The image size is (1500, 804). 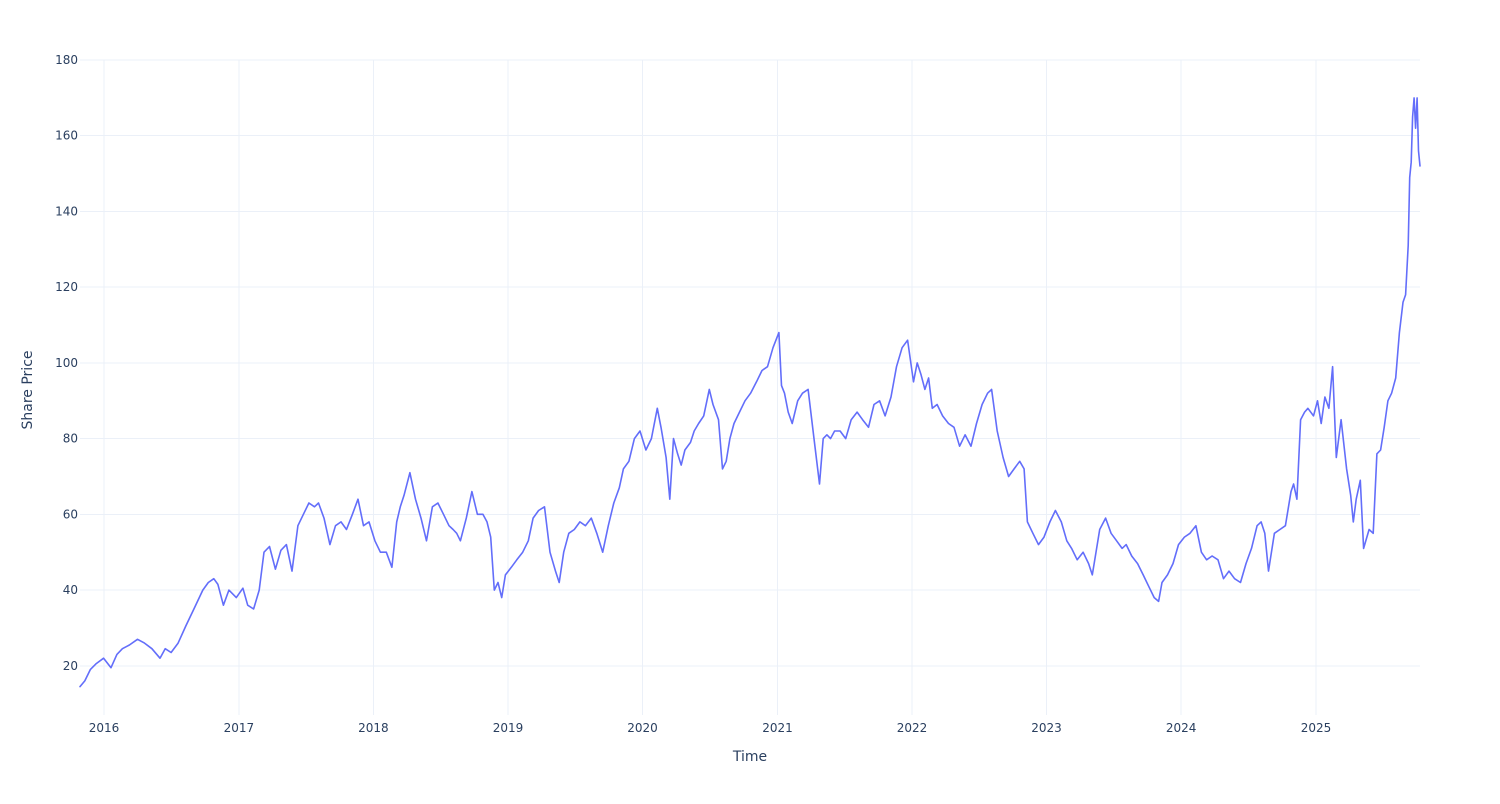 What do you see at coordinates (1046, 728) in the screenshot?
I see `x-tick-label: 2023` at bounding box center [1046, 728].